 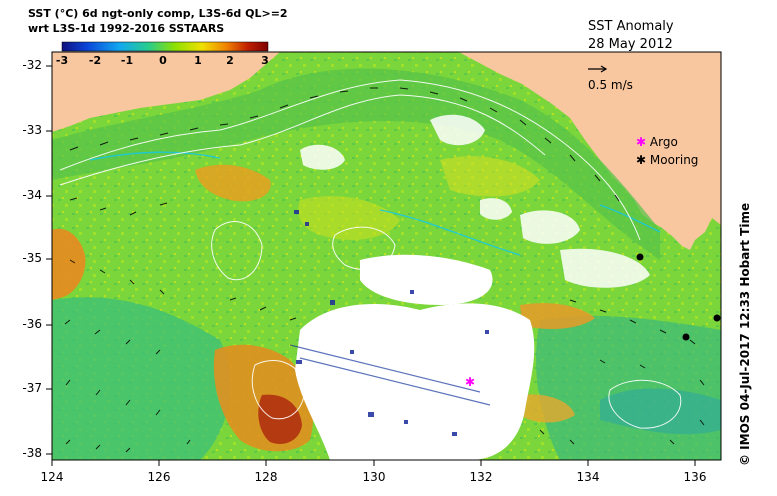 I want to click on colorbar-tick: -1, so click(x=127, y=60).